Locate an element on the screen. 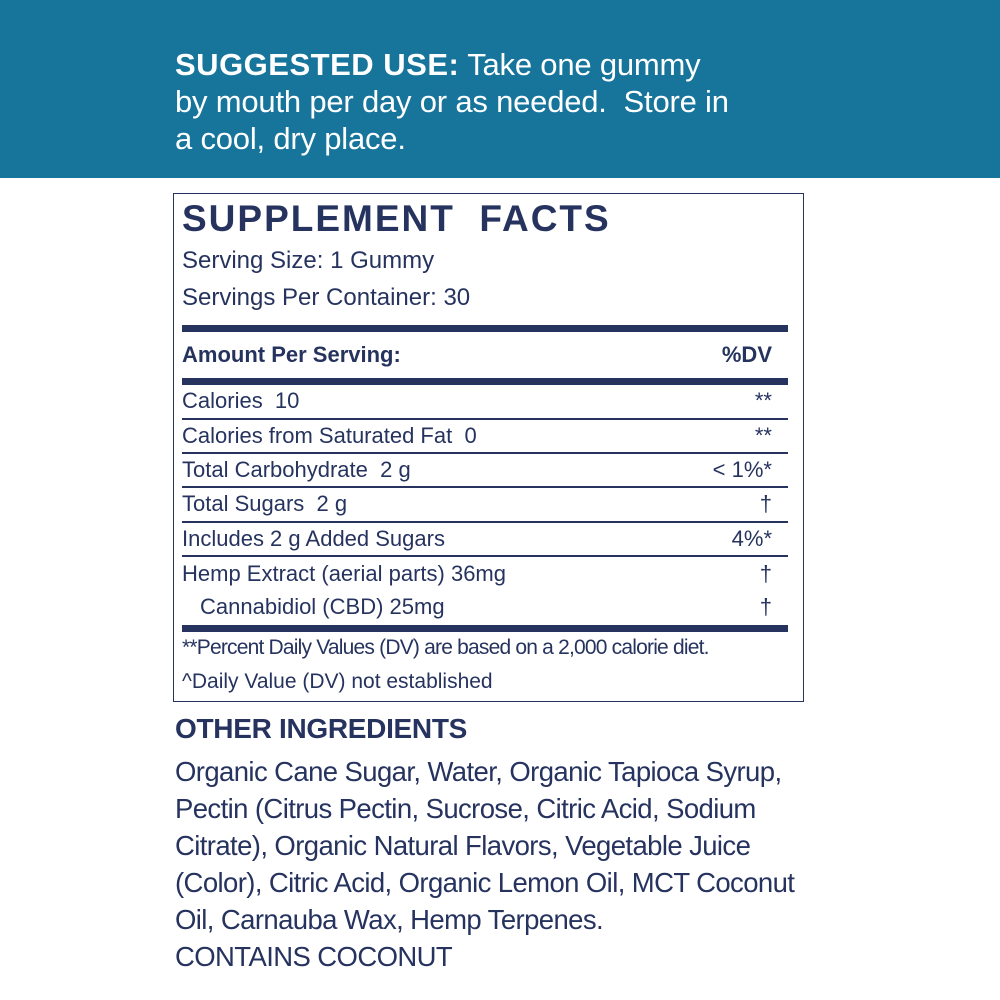 This screenshot has width=1000, height=1000. table-row: Hemp Extract (aerial parts) 36mg † is located at coordinates (477, 574).